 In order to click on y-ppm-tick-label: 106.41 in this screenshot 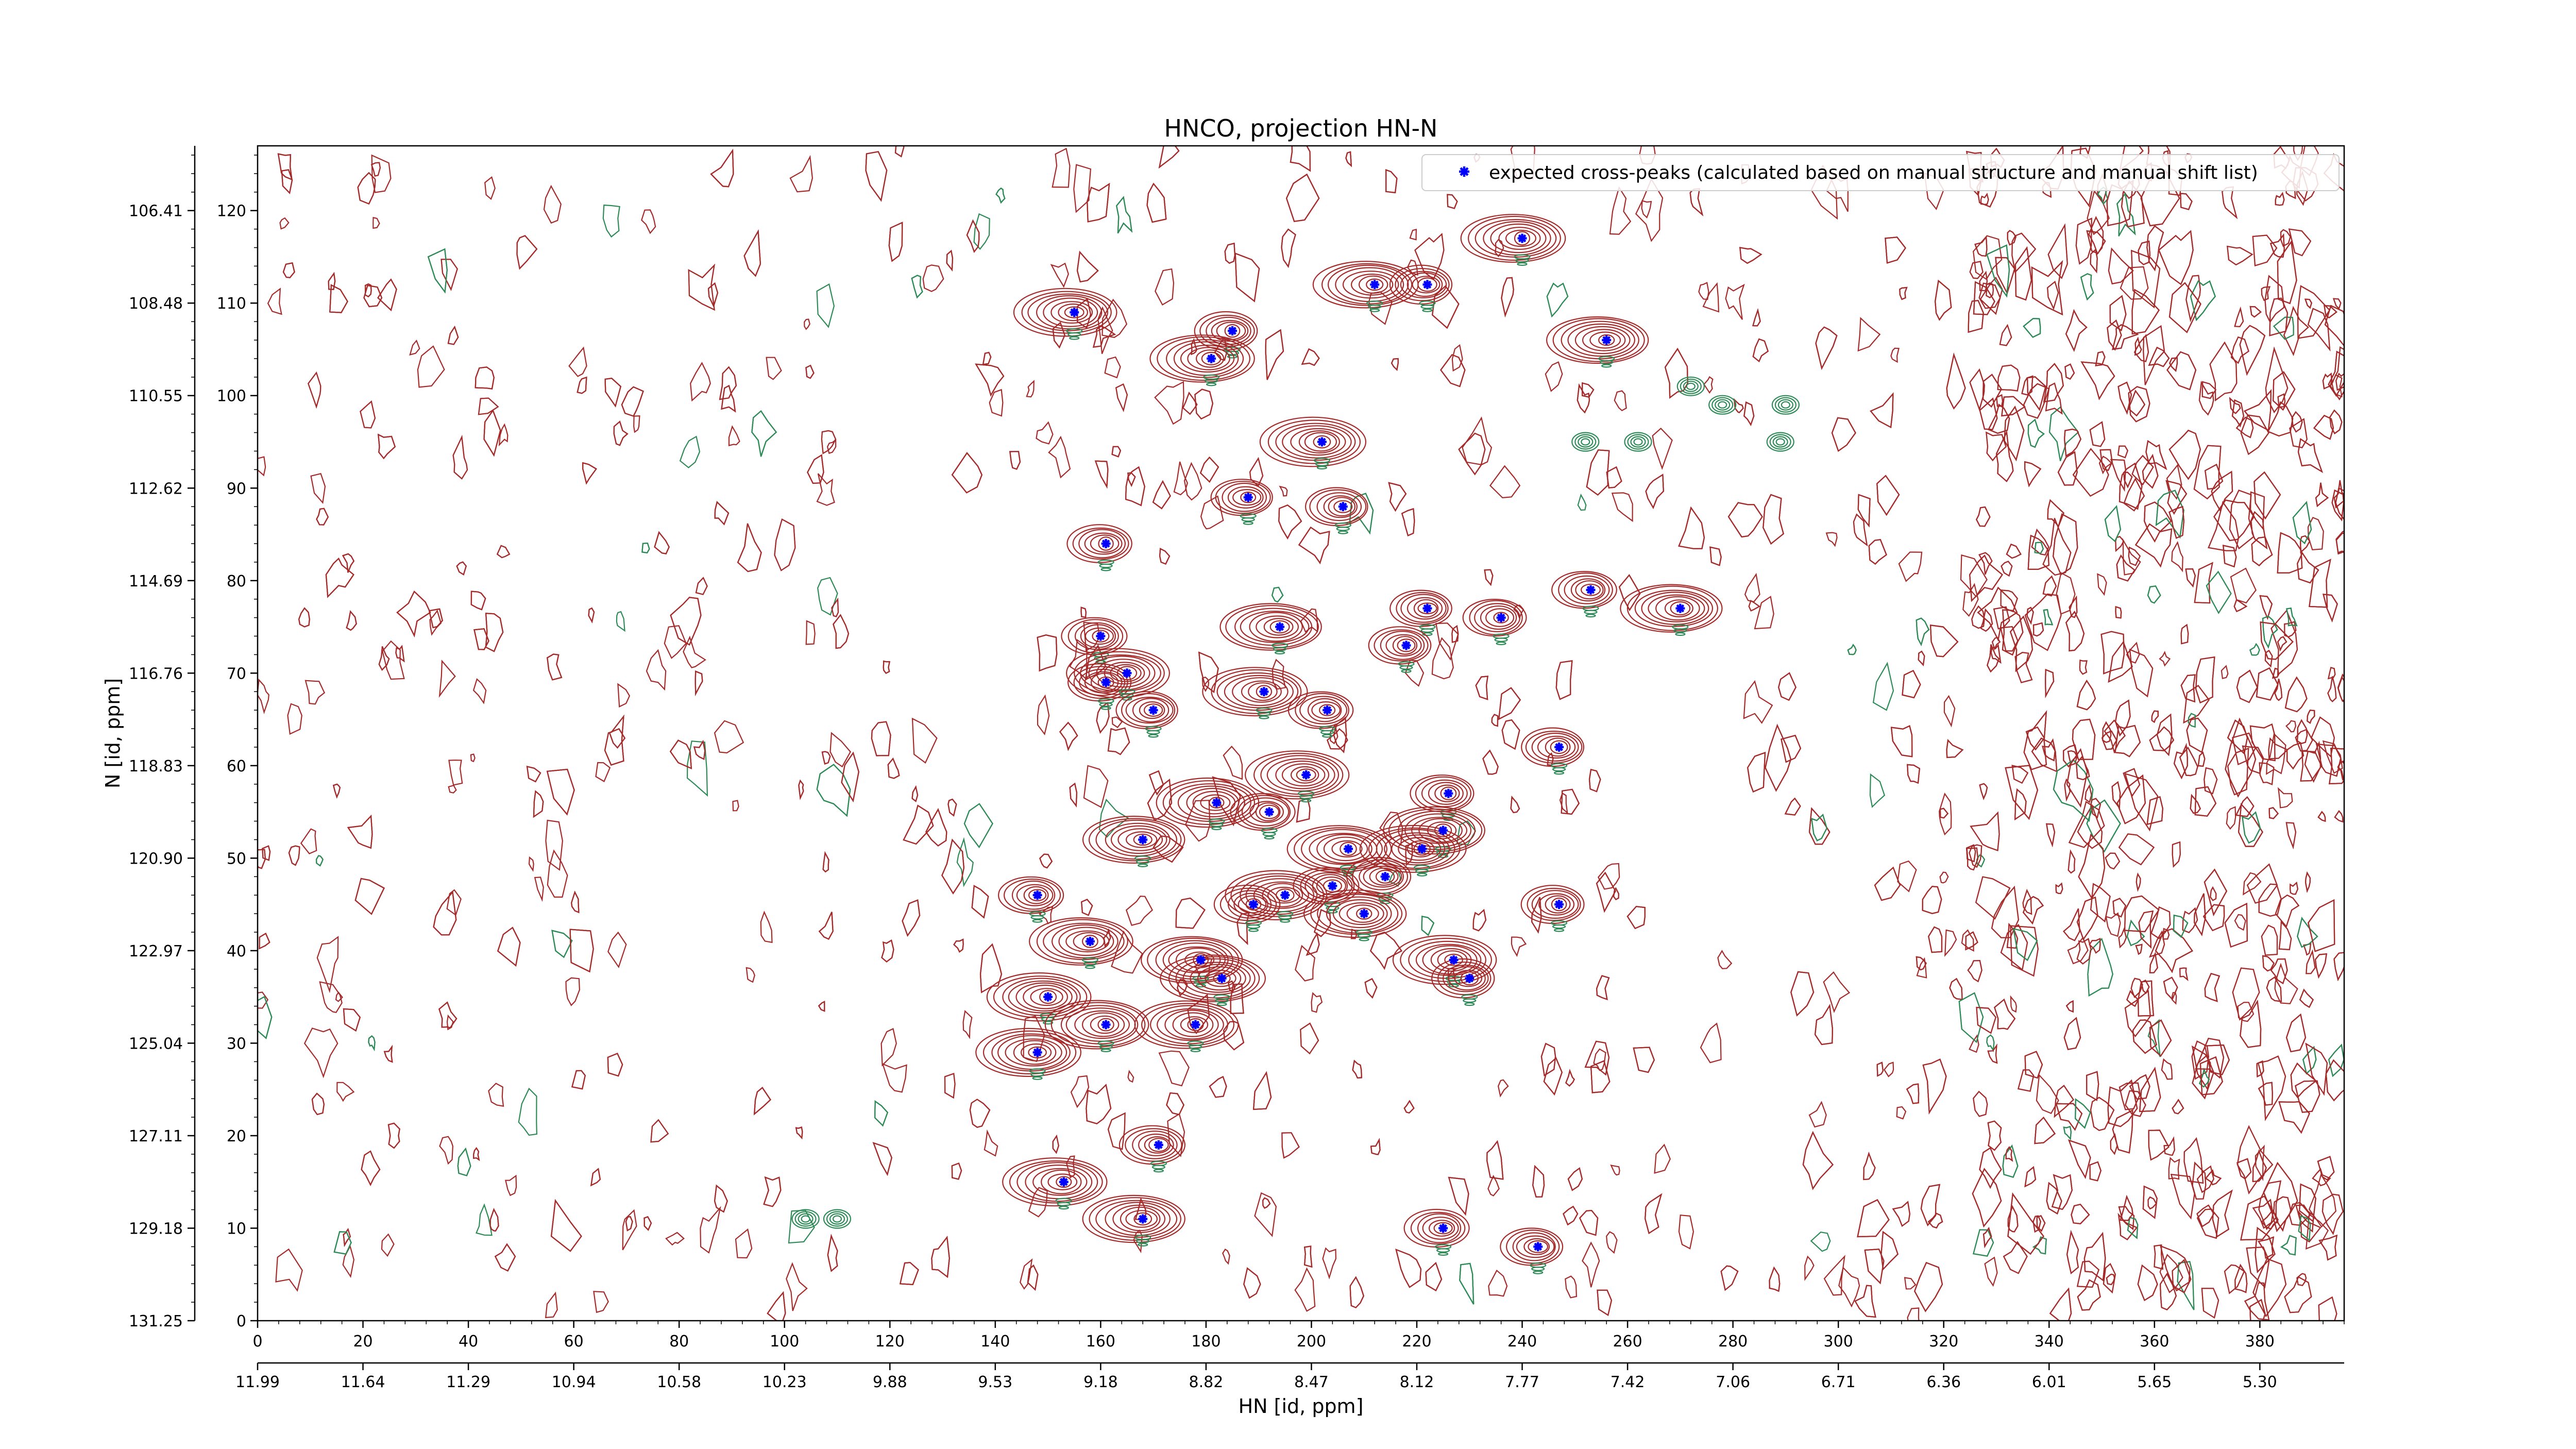, I will do `click(156, 212)`.